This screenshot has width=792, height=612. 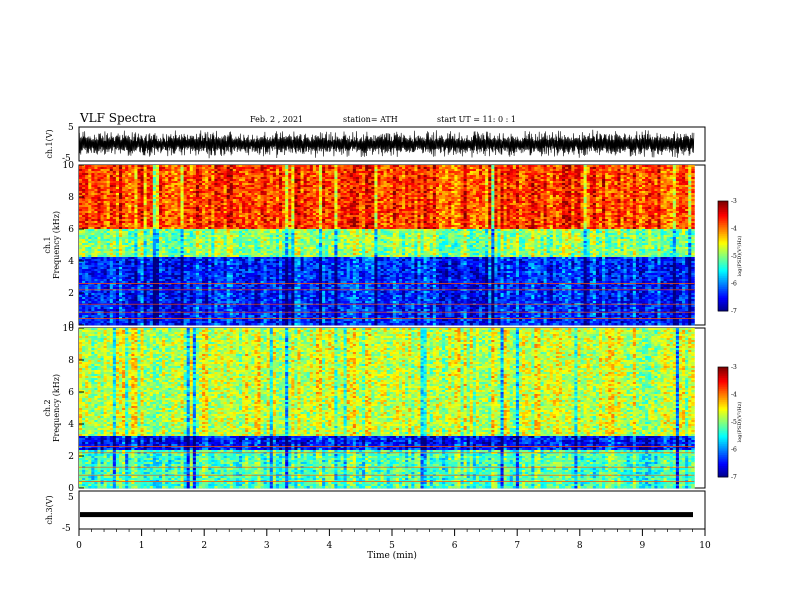 I want to click on time-axis-ticks: 0 1 2 3 4 5 6 7 8 9 10, so click(x=393, y=540).